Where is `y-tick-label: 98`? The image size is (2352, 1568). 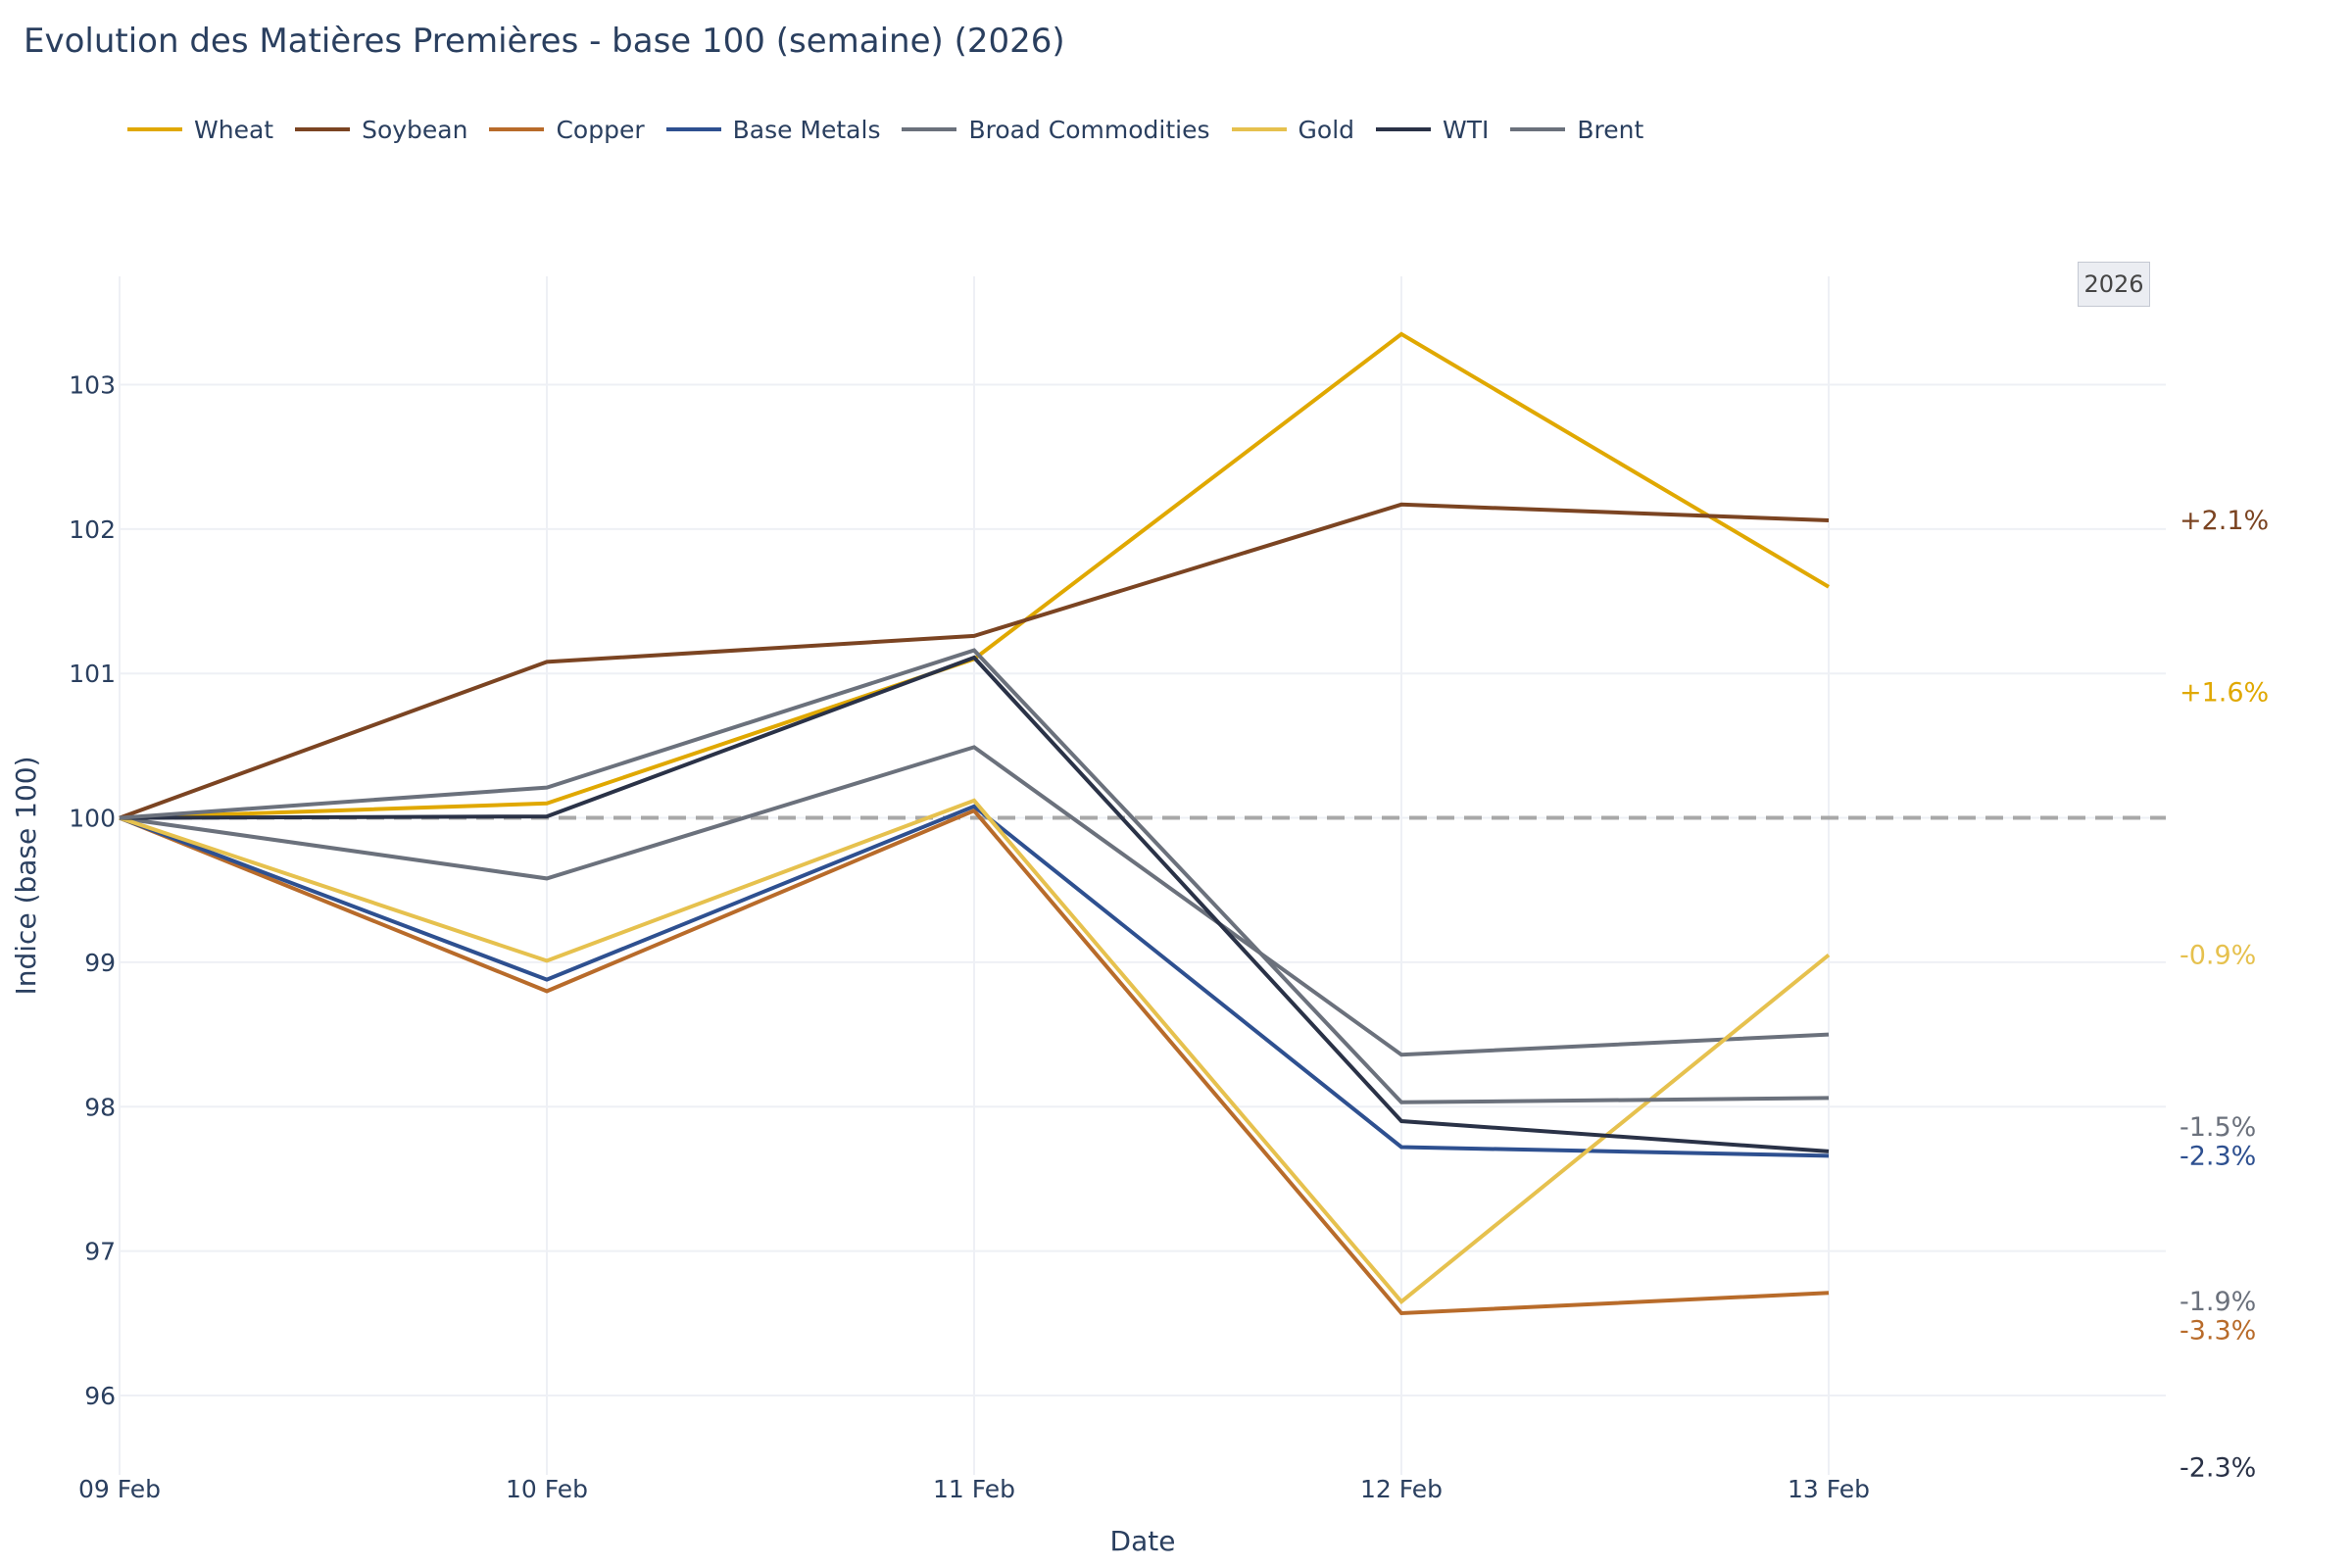
y-tick-label: 98 is located at coordinates (100, 1107).